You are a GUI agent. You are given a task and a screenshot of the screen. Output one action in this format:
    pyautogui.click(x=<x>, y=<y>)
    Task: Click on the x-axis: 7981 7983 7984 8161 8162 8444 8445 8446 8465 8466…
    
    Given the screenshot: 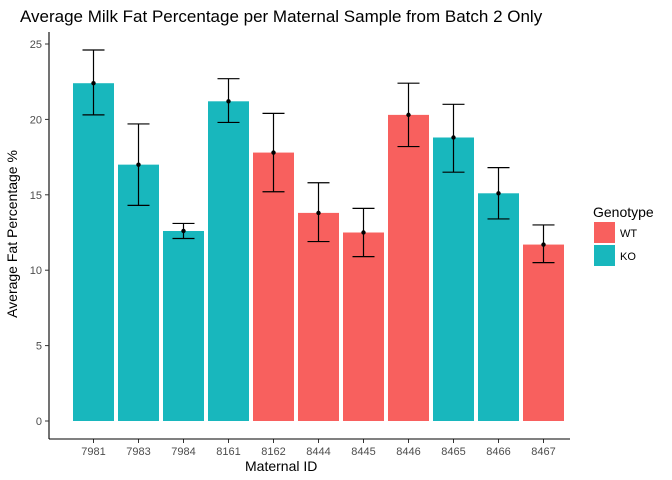 What is the action you would take?
    pyautogui.click(x=309, y=448)
    